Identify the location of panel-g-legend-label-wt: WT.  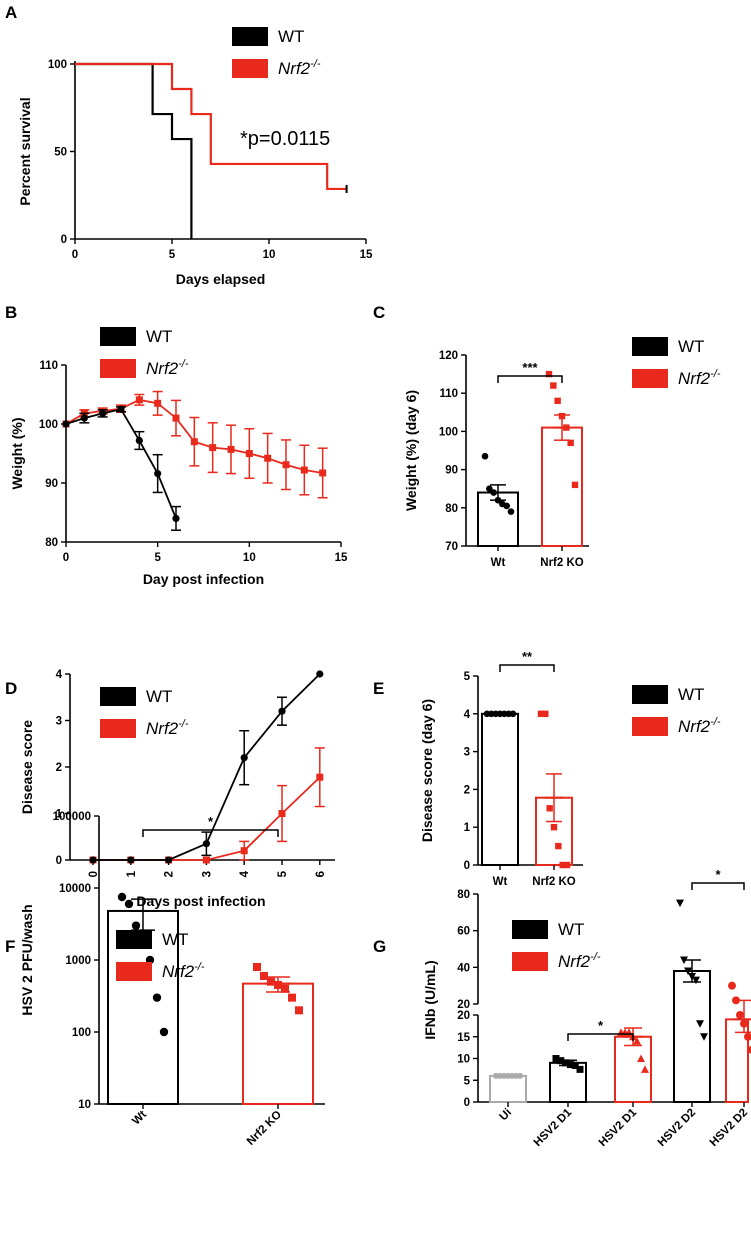
(571, 929).